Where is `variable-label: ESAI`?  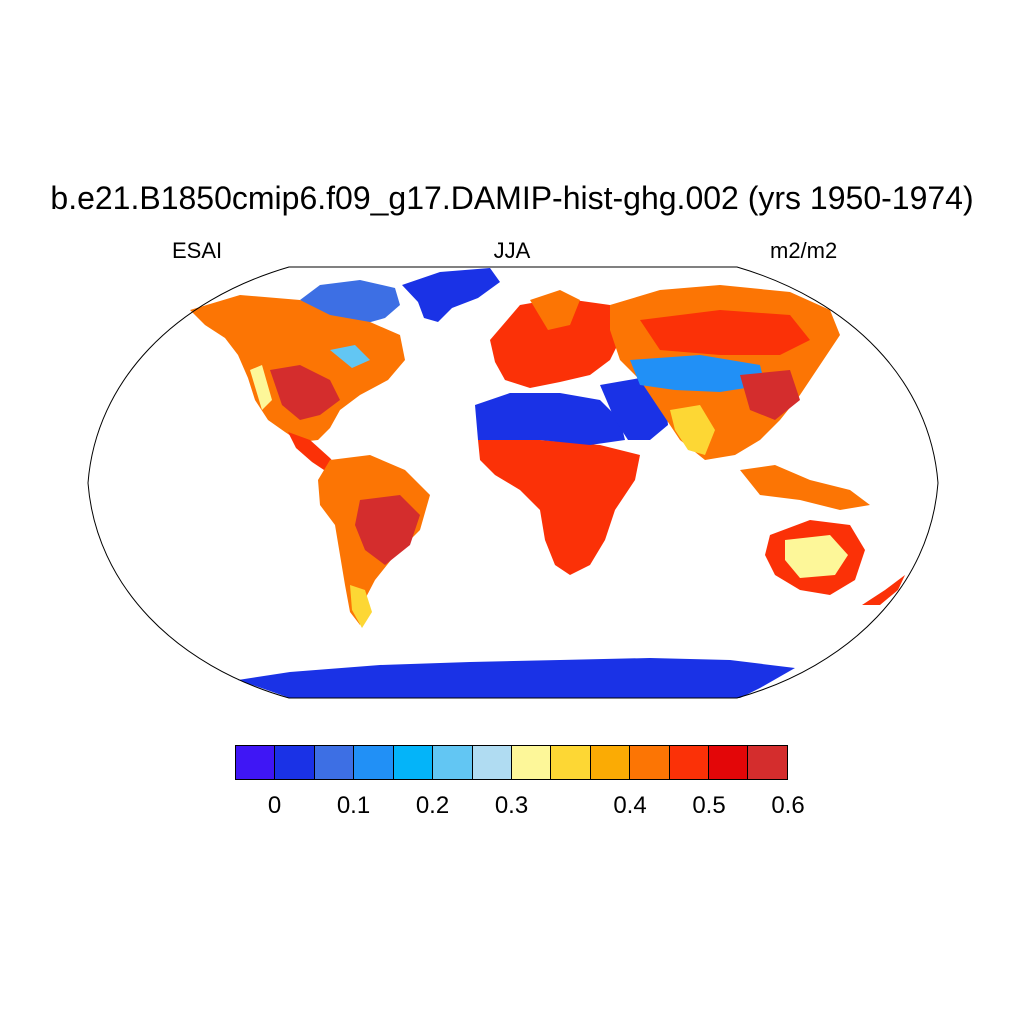 variable-label: ESAI is located at coordinates (197, 250).